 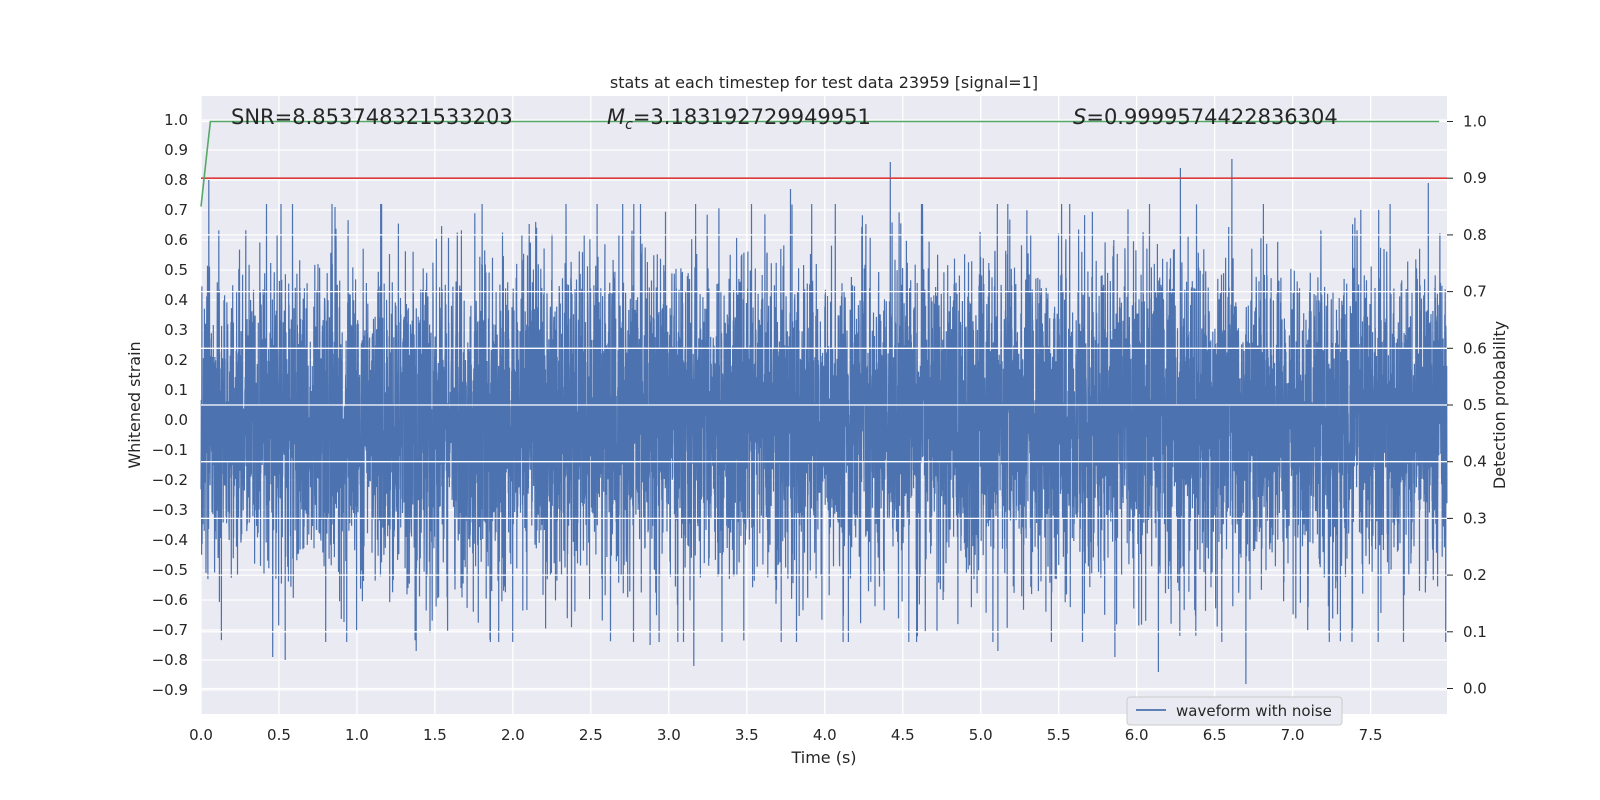 I want to click on score-value: =0.9999574422836304, so click(x=1211, y=117).